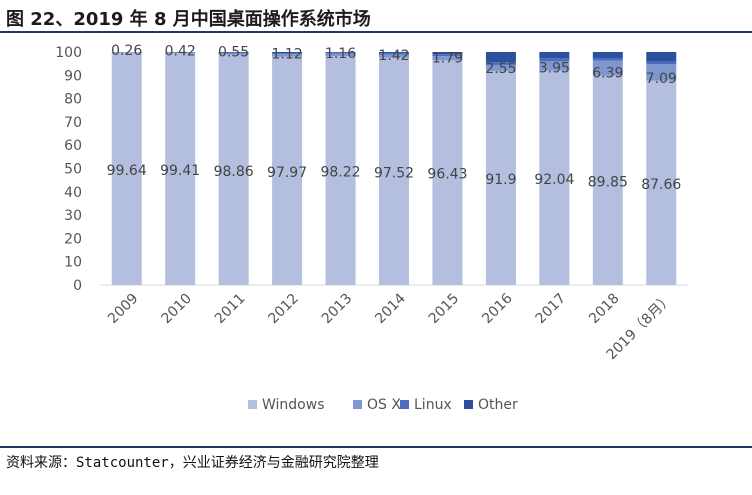 The image size is (752, 495). Describe the element at coordinates (661, 185) in the screenshot. I see `data-label-windows: 87.66` at that location.